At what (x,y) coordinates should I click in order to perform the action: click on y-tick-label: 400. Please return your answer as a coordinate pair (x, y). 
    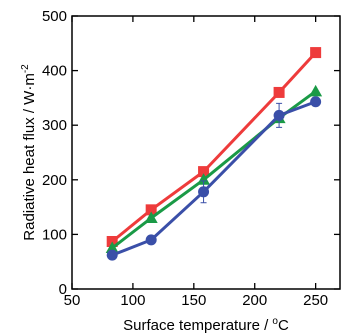
    Looking at the image, I should click on (54, 71).